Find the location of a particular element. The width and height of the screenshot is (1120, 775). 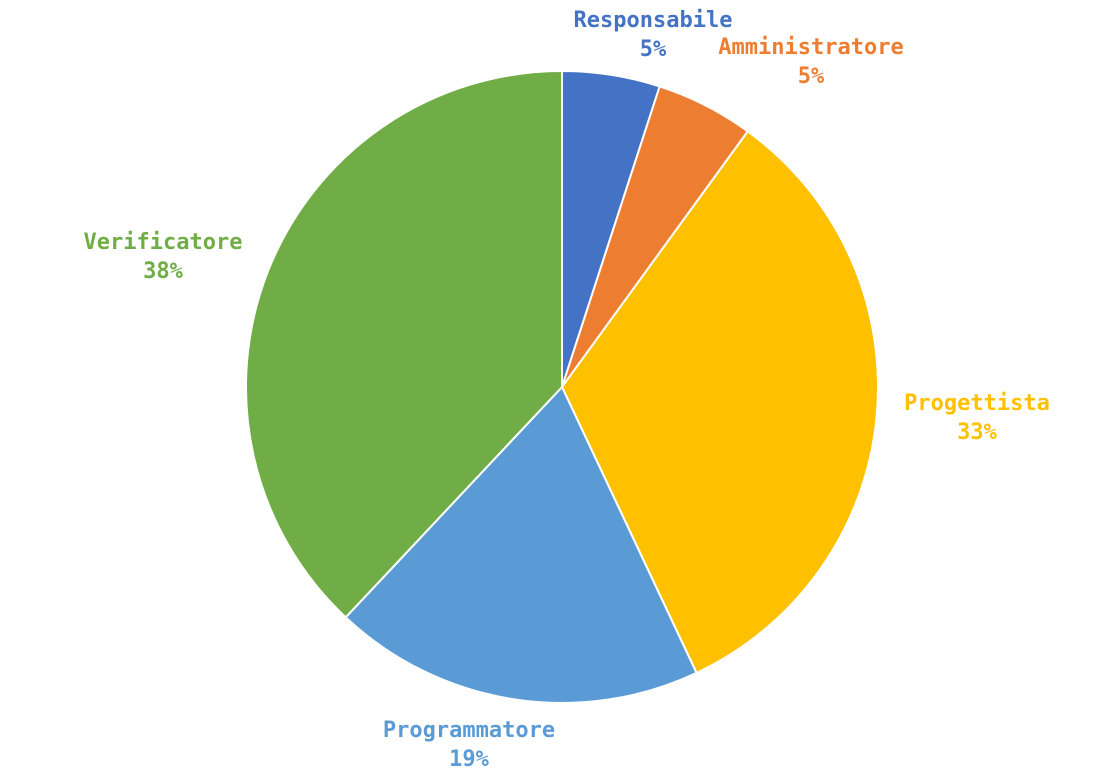

pie-slice-programmatore is located at coordinates (521, 544).